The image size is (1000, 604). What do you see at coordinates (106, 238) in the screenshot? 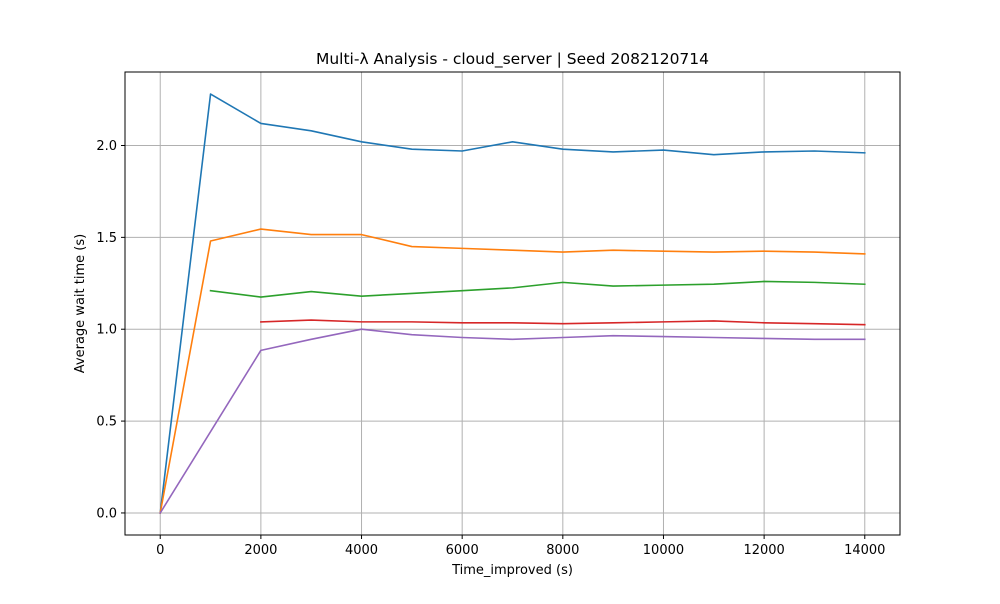
I see `y-tick-label: 1.5` at bounding box center [106, 238].